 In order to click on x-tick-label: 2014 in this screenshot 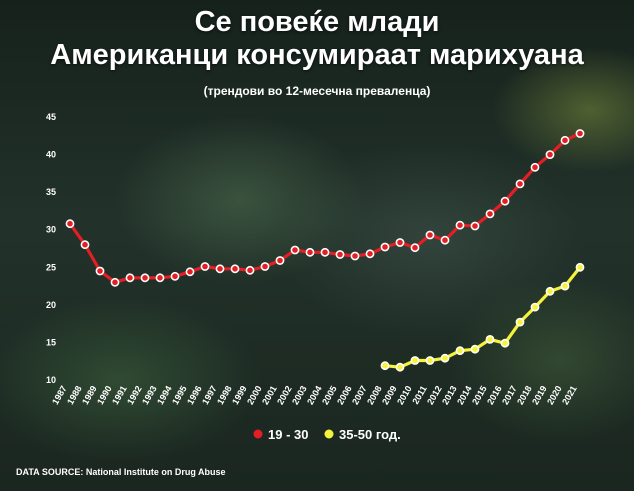, I will do `click(464, 395)`.